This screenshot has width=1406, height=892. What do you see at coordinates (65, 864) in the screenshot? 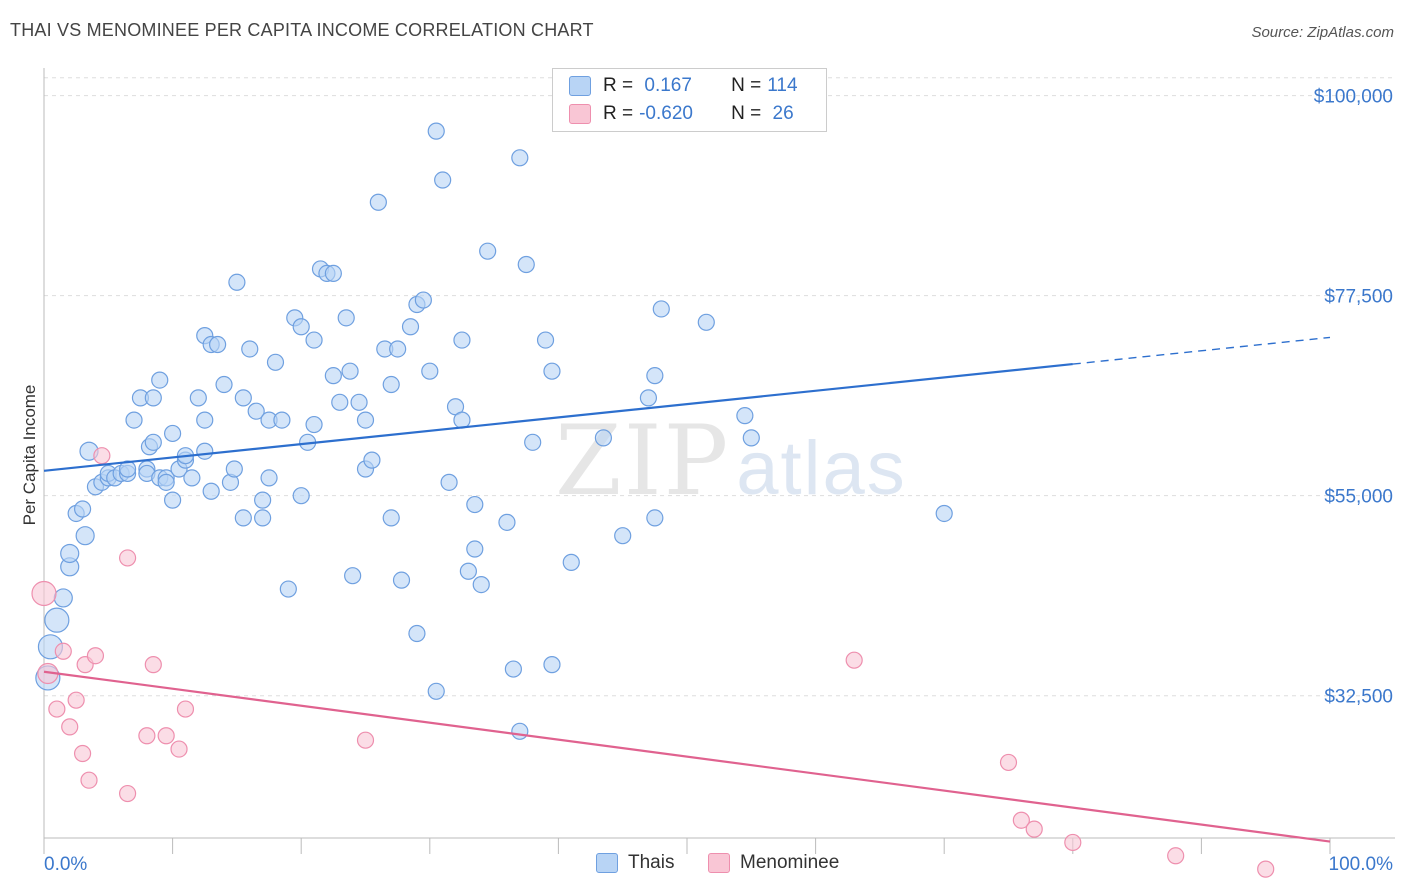
I see `x-tick-label: 0.0%` at bounding box center [65, 864].